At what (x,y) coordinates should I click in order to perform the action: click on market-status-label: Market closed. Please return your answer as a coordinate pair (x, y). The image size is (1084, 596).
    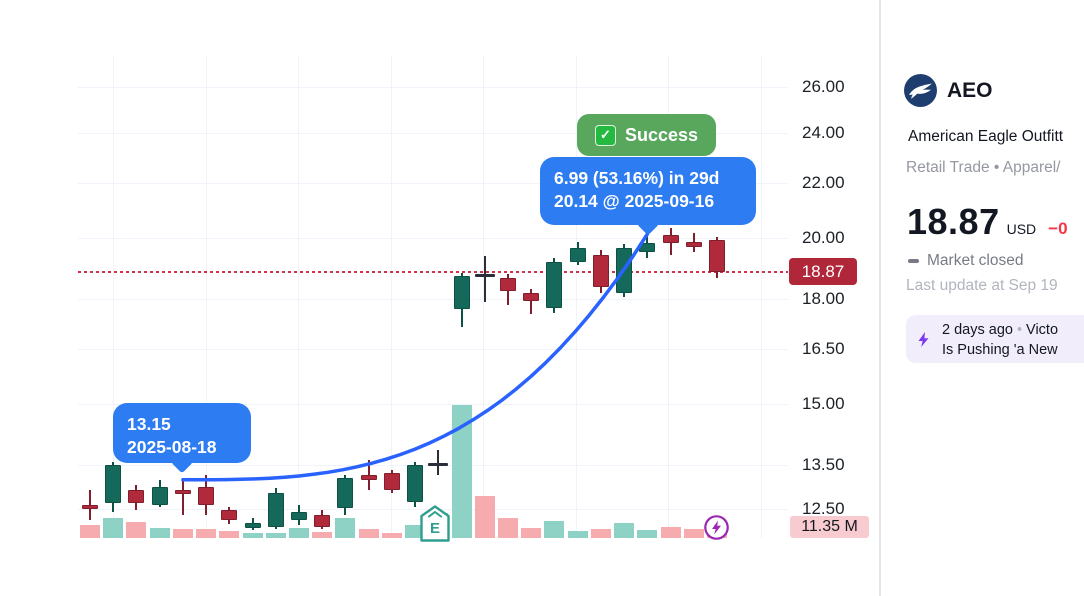
    Looking at the image, I should click on (975, 260).